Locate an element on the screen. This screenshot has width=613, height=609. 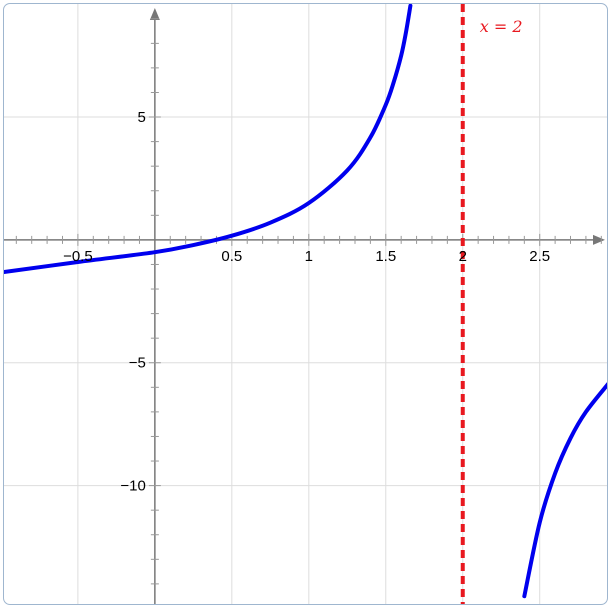
asymptote-label: x = 2 is located at coordinates (501, 26).